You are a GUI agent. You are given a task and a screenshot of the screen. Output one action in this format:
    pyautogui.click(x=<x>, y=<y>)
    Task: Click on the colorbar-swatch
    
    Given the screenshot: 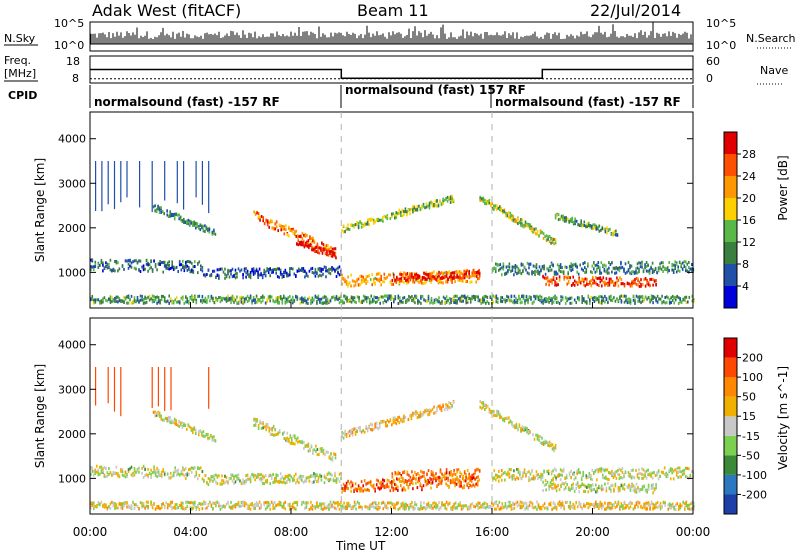 What is the action you would take?
    pyautogui.click(x=730, y=143)
    